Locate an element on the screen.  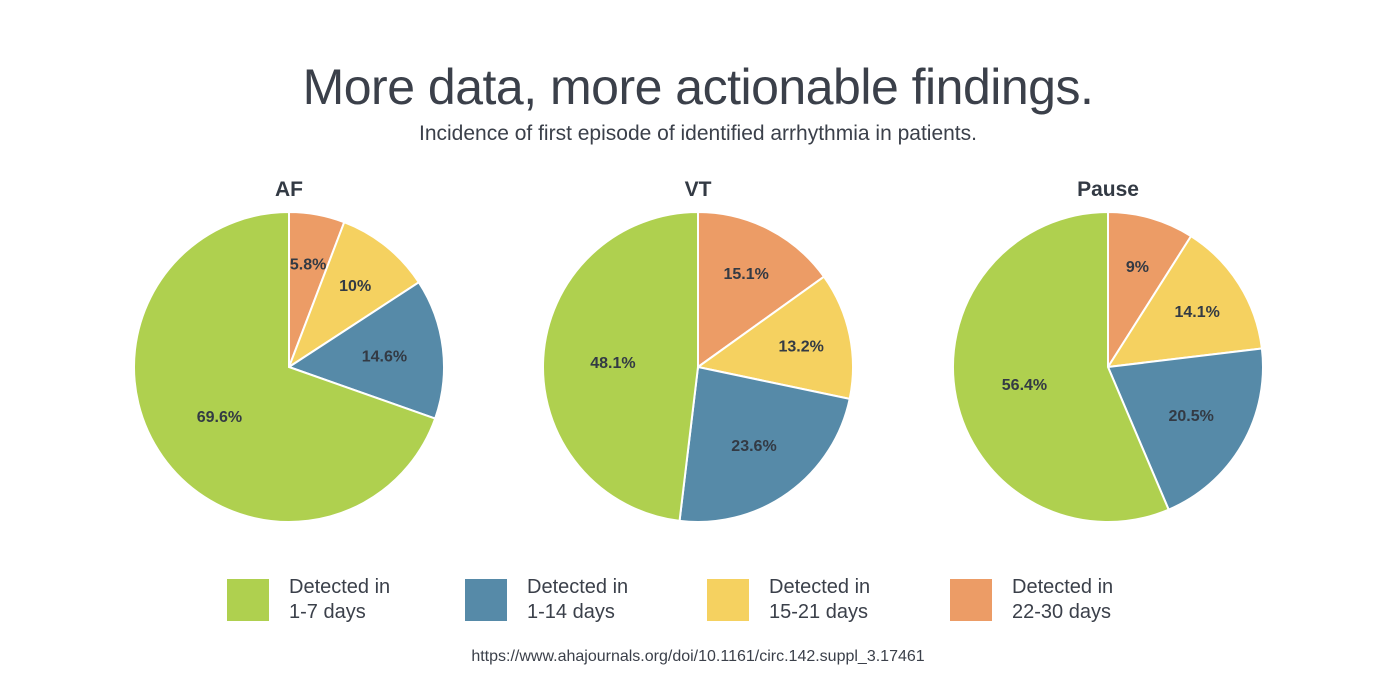
legend-label-1-14-days: Detected in 1-14 days is located at coordinates (578, 599).